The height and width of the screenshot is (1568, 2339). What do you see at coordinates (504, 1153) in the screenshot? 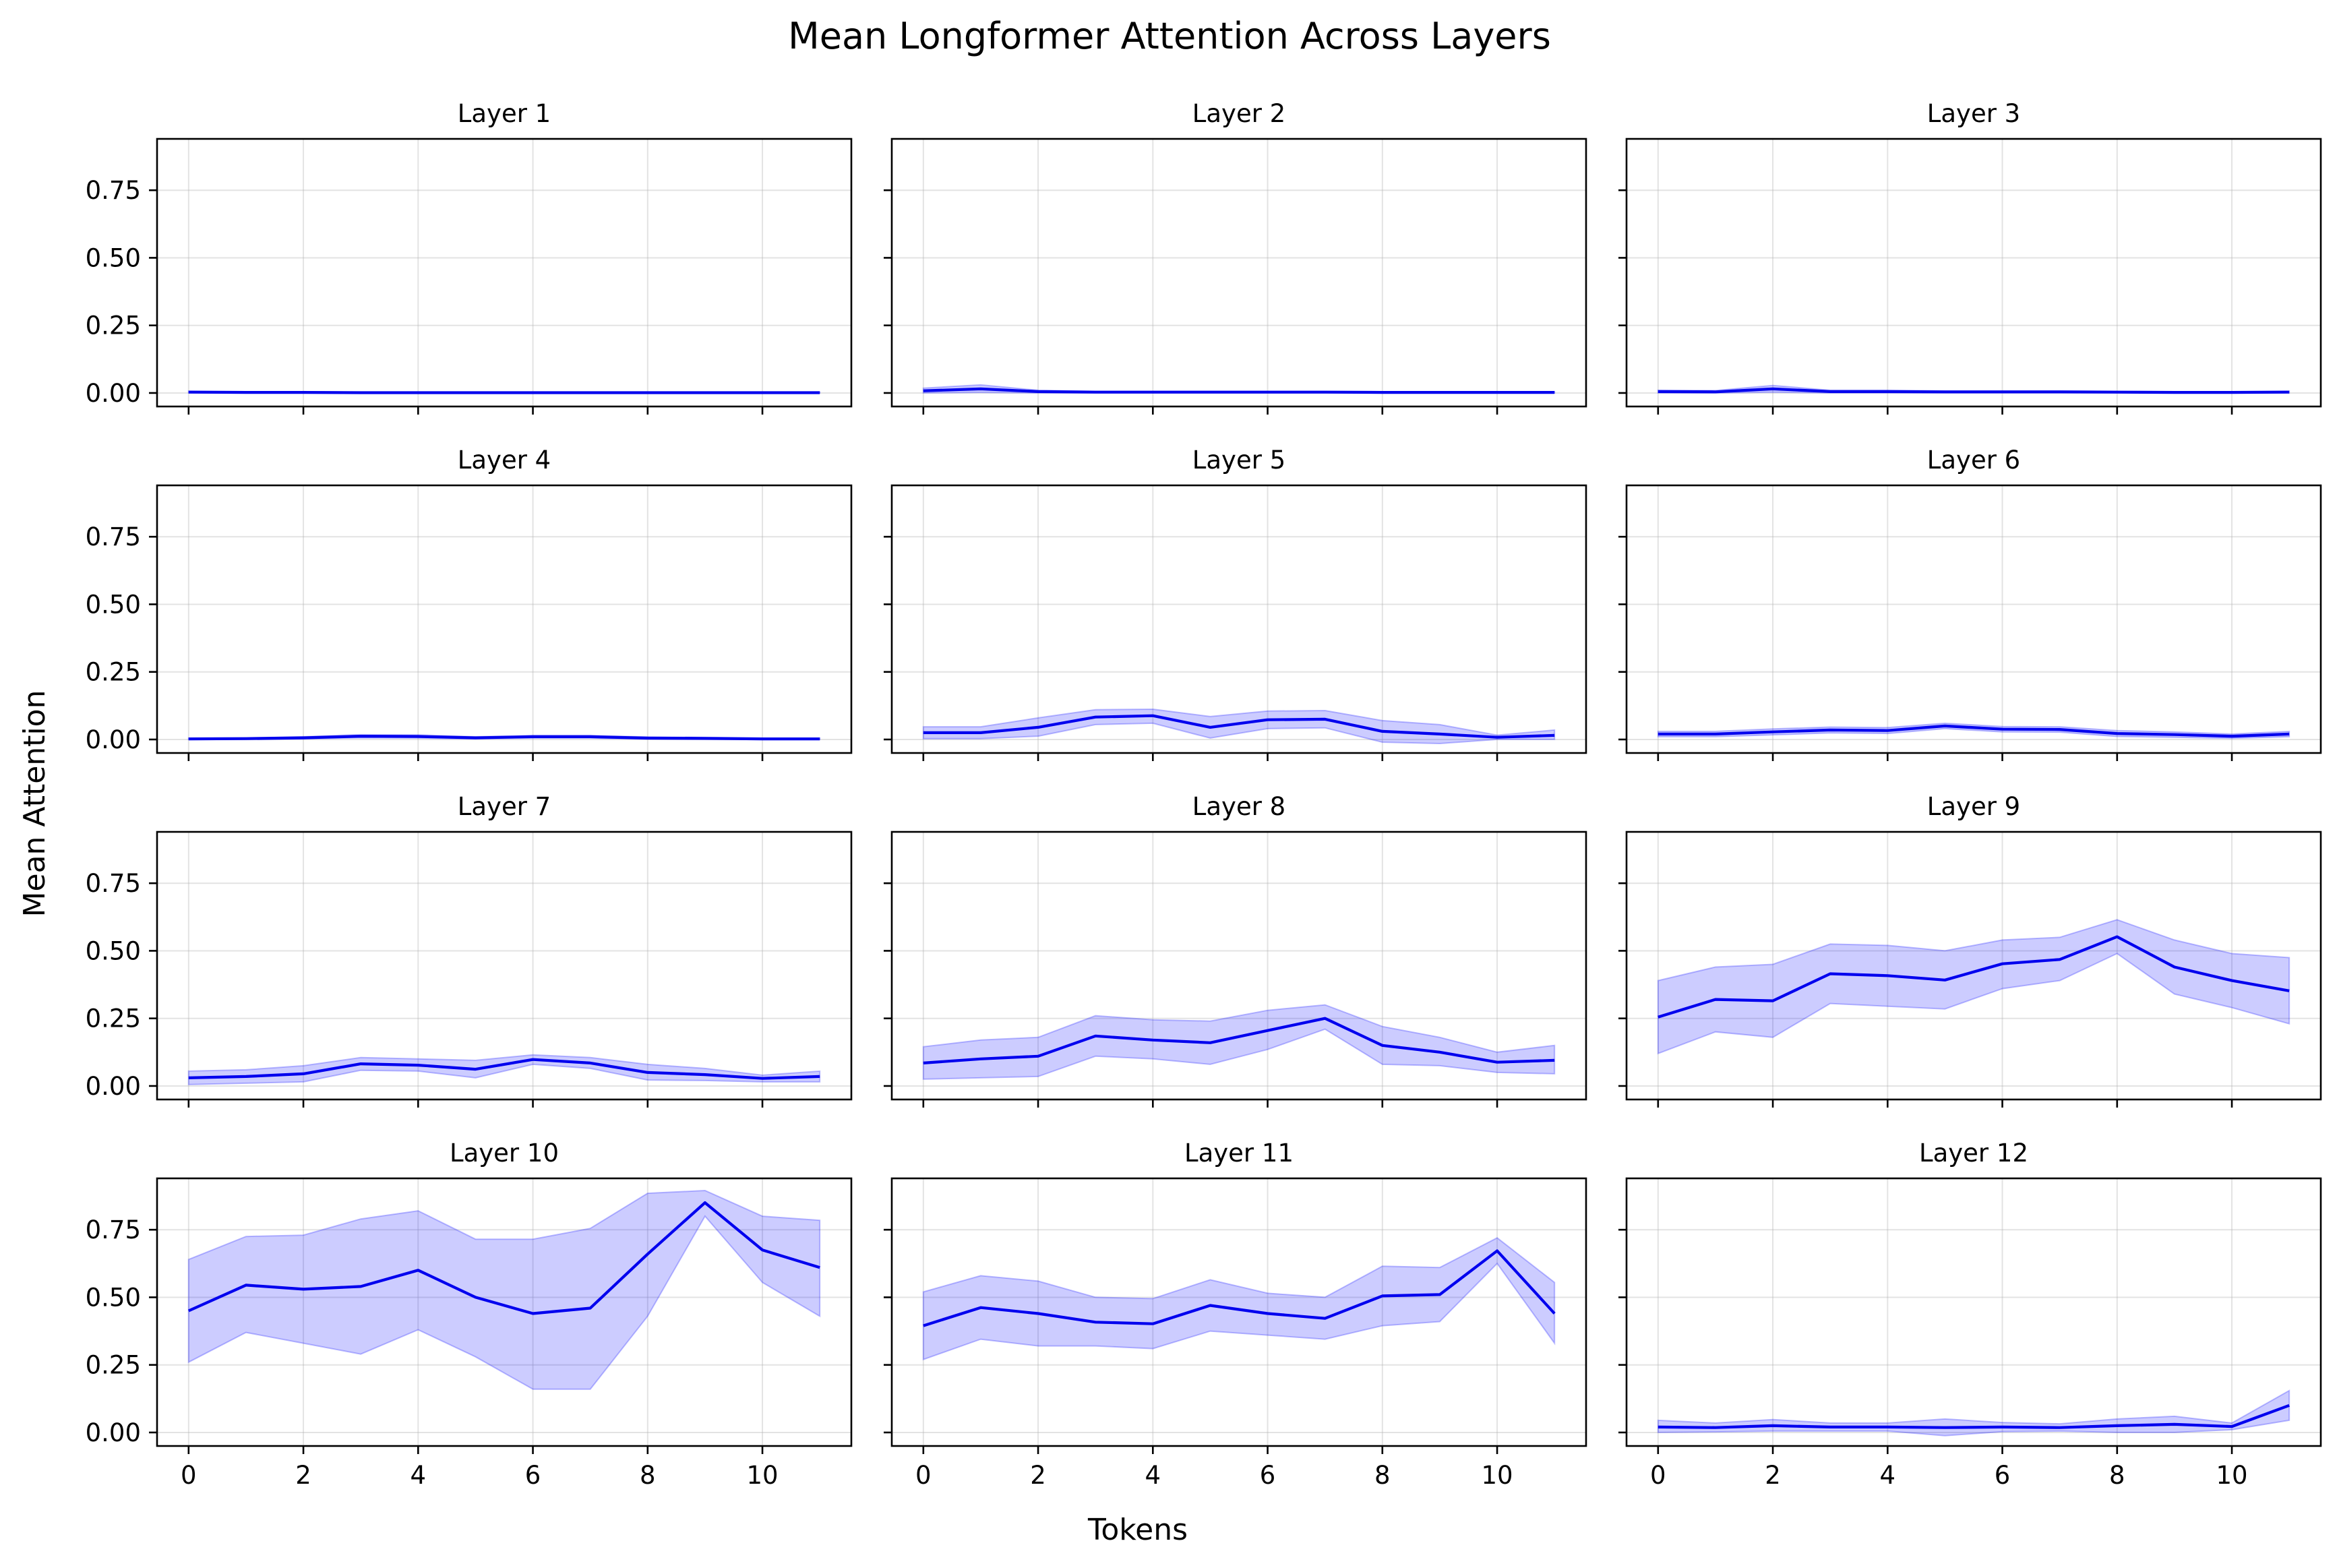
I see `subplot-title: Layer 10` at bounding box center [504, 1153].